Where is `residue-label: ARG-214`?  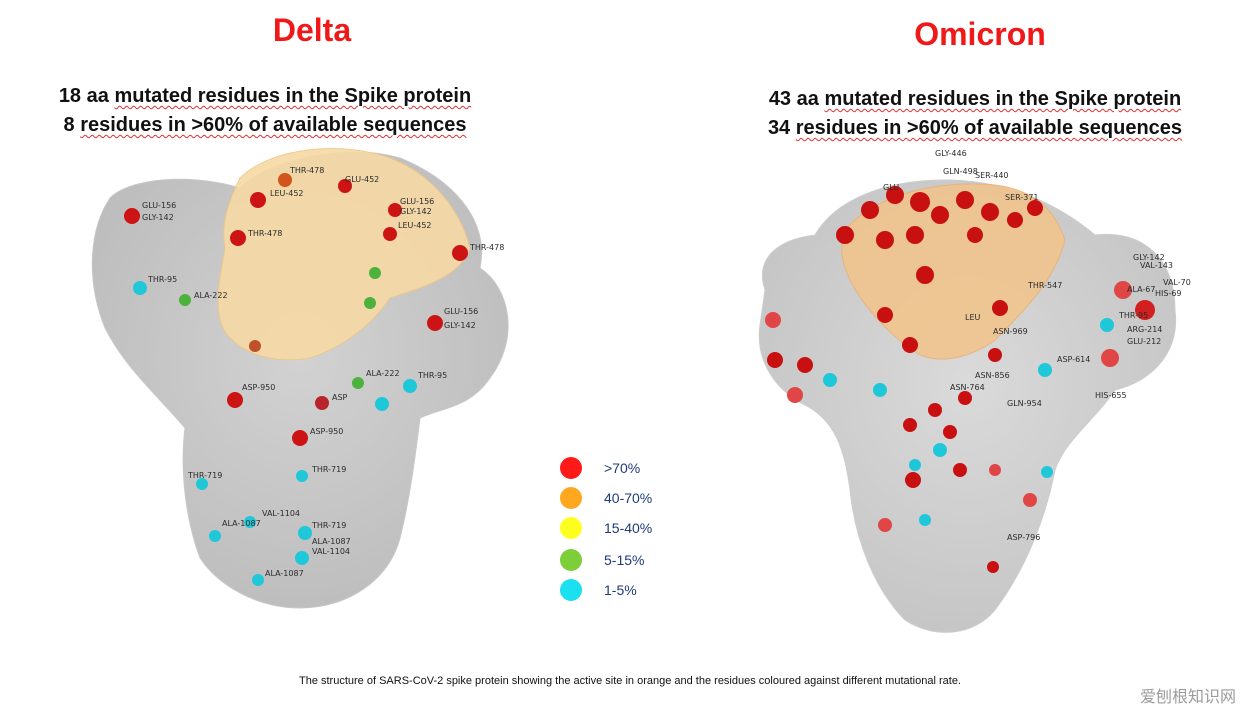 residue-label: ARG-214 is located at coordinates (1144, 329).